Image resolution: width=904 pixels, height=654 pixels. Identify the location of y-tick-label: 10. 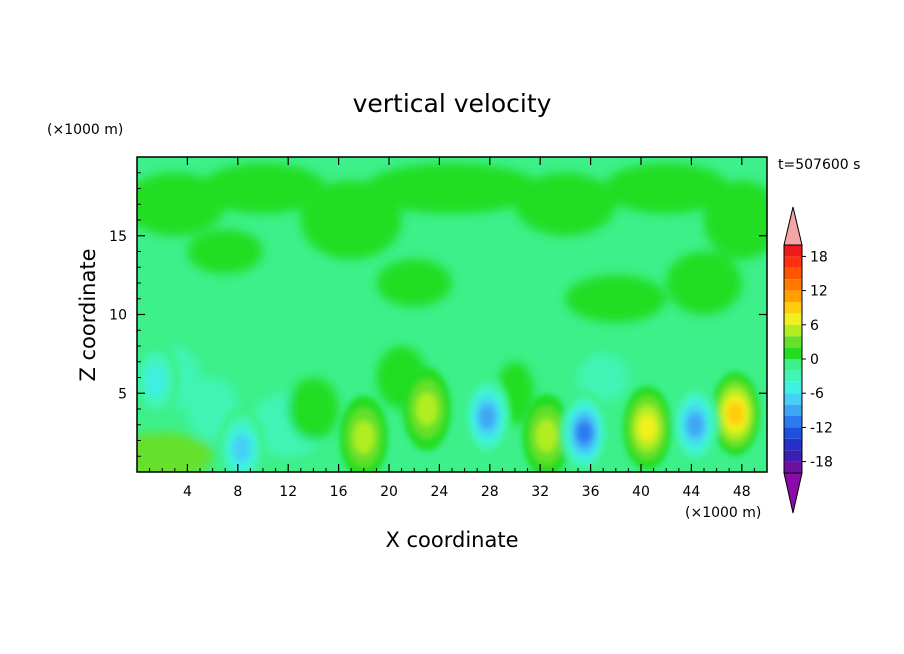
(118, 316).